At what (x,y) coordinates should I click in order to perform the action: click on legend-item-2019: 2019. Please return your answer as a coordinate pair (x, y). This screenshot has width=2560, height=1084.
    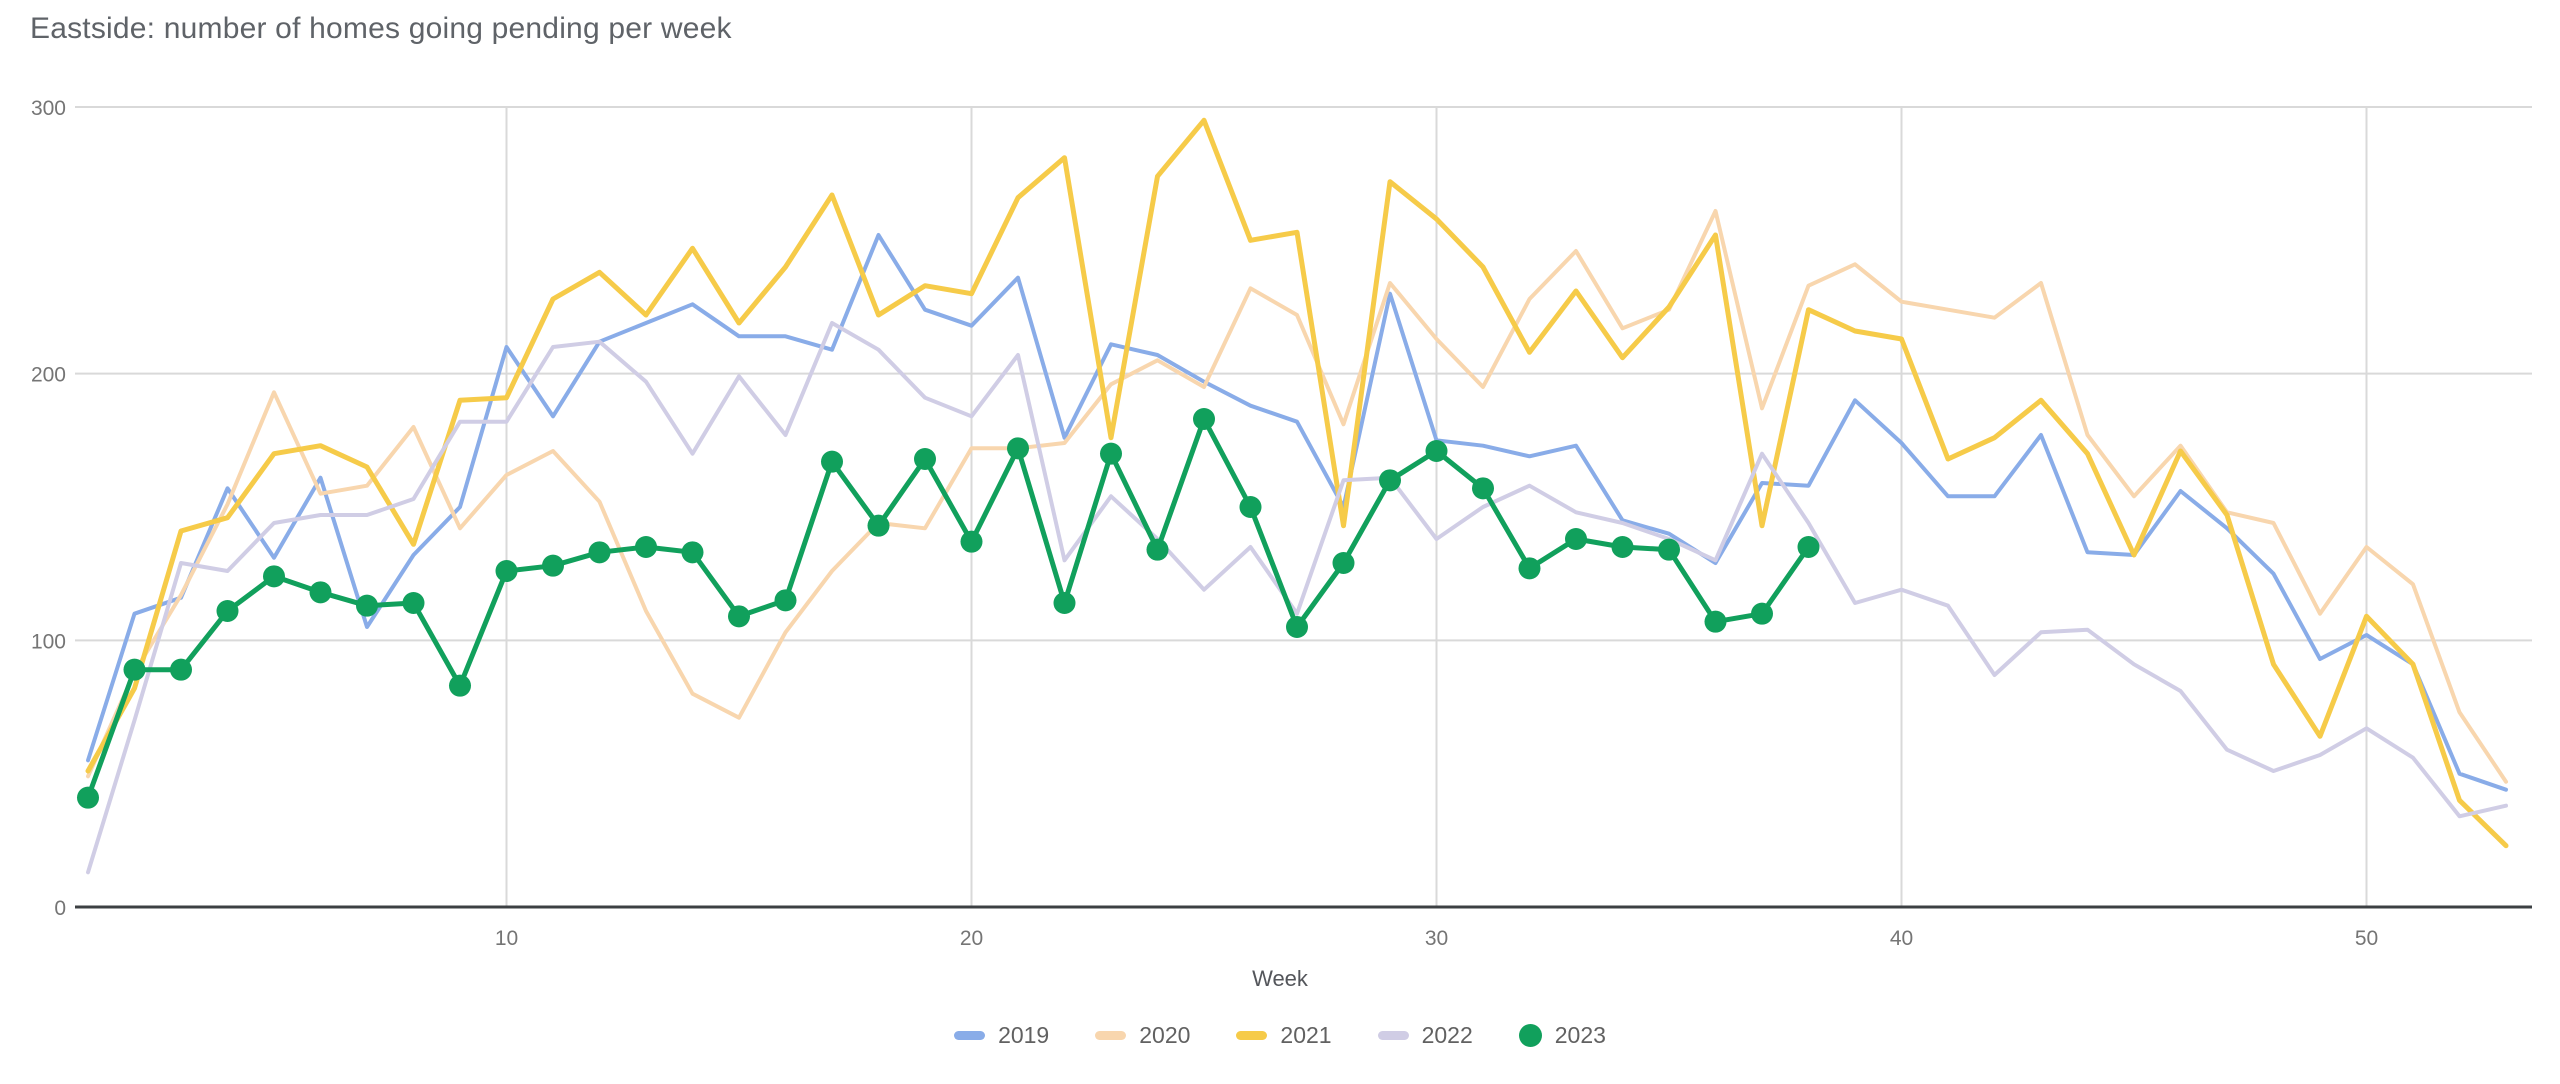
    Looking at the image, I should click on (1001, 1035).